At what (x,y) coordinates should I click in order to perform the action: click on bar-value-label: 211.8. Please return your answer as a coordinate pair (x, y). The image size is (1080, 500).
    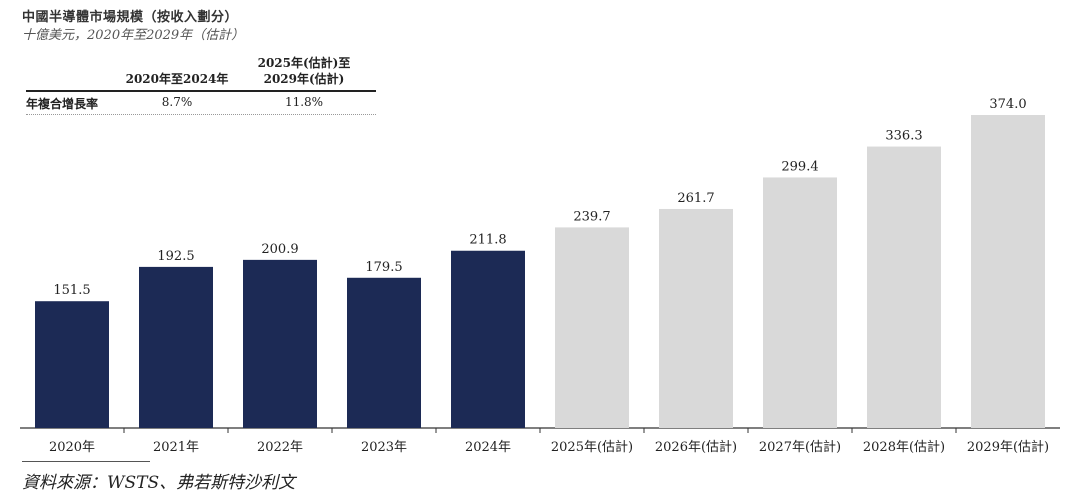
    Looking at the image, I should click on (487, 240).